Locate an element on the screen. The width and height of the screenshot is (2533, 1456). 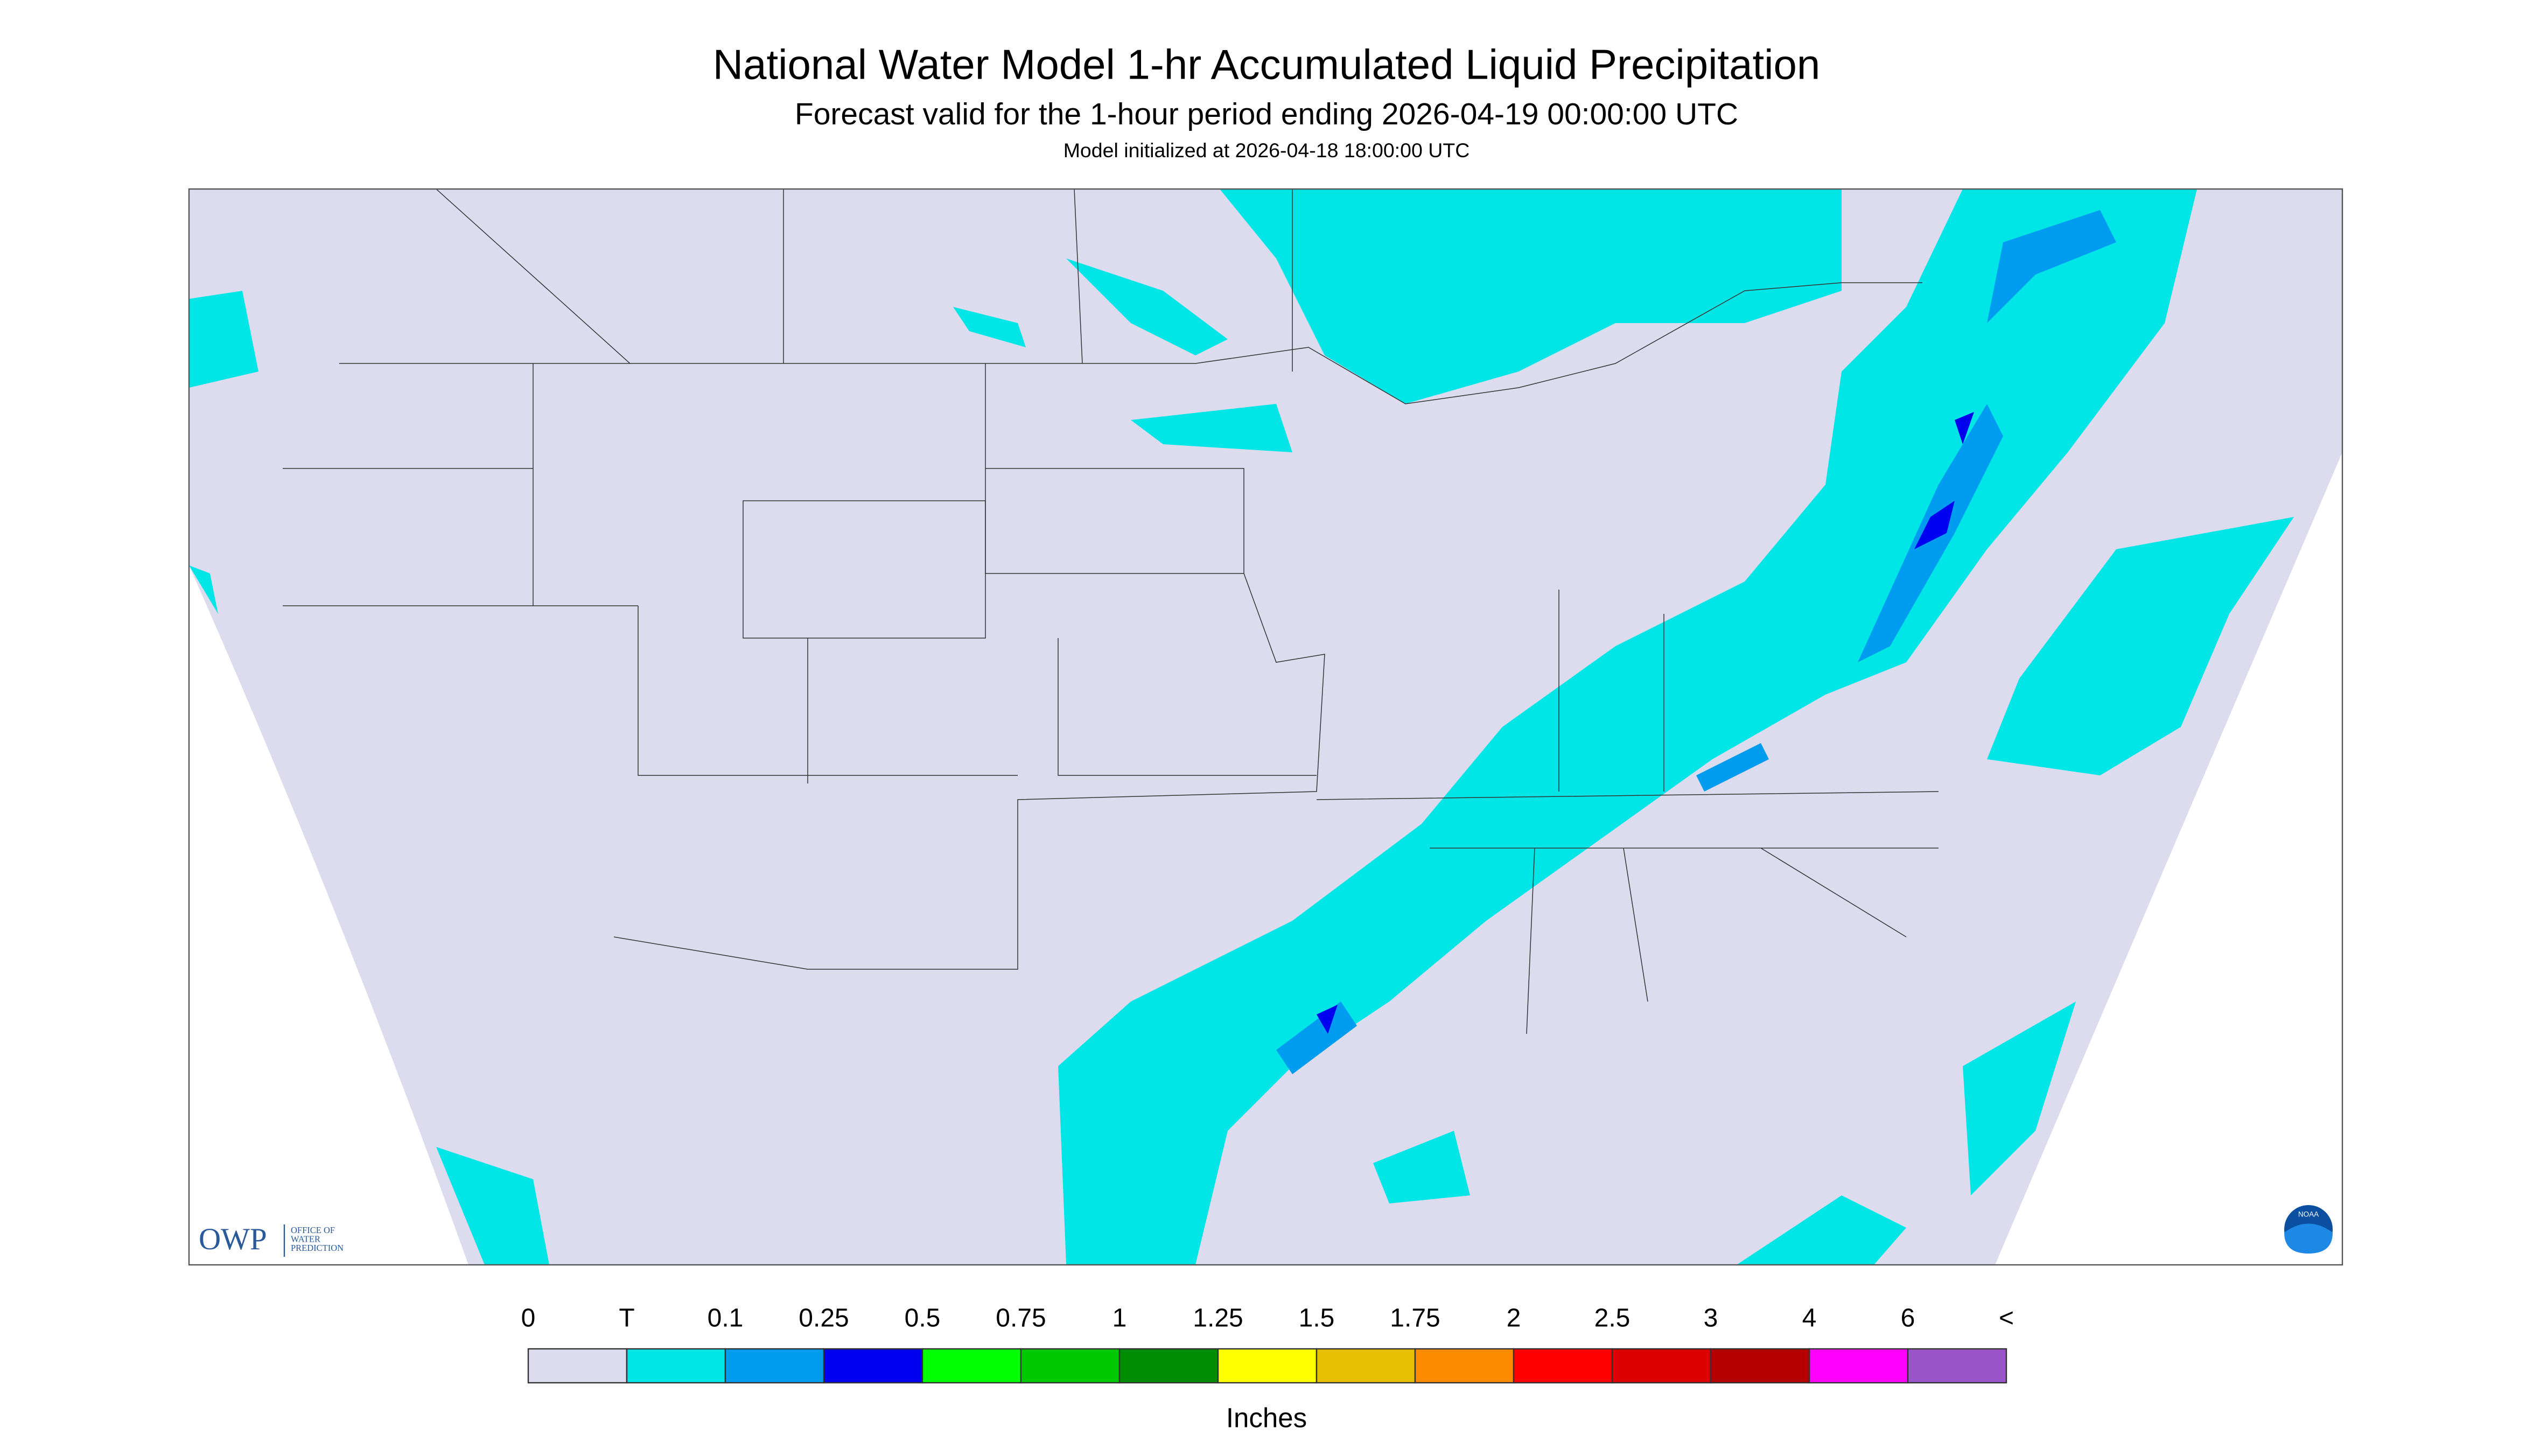
legend-label: < is located at coordinates (2006, 1318).